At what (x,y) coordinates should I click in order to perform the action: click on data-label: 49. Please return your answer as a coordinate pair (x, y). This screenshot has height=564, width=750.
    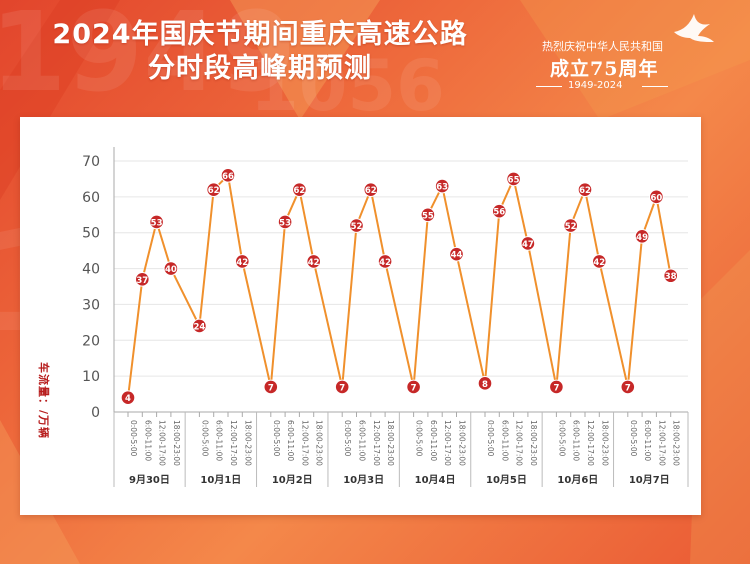
    Looking at the image, I should click on (642, 238).